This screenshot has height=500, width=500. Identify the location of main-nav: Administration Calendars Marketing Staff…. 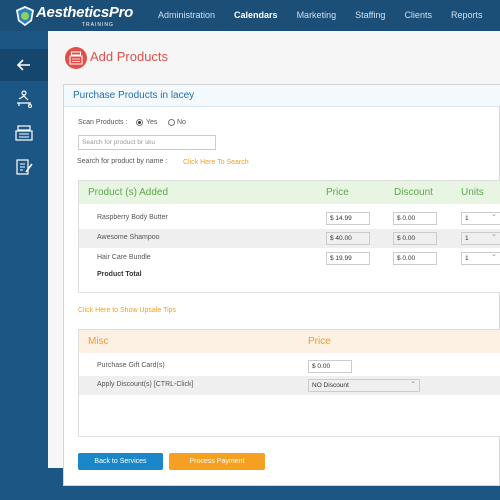
(329, 15).